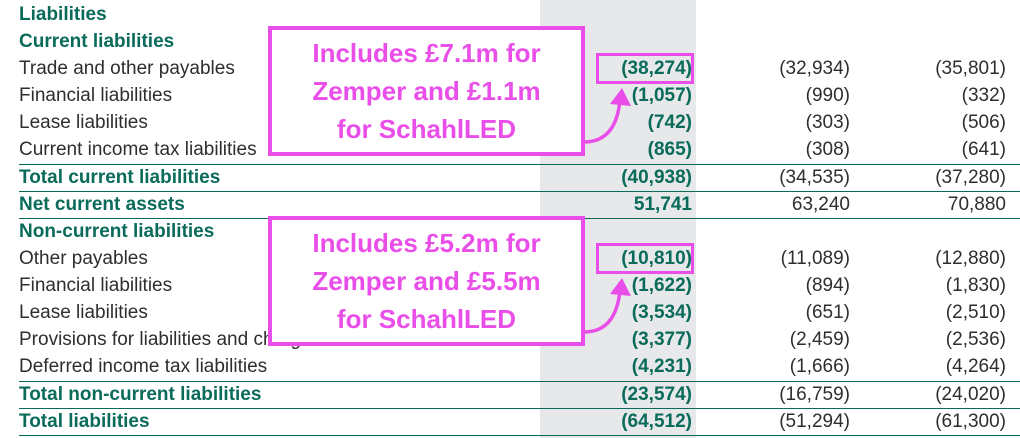 The width and height of the screenshot is (1020, 438). I want to click on callout-line: Includes £5.2m for, so click(426, 243).